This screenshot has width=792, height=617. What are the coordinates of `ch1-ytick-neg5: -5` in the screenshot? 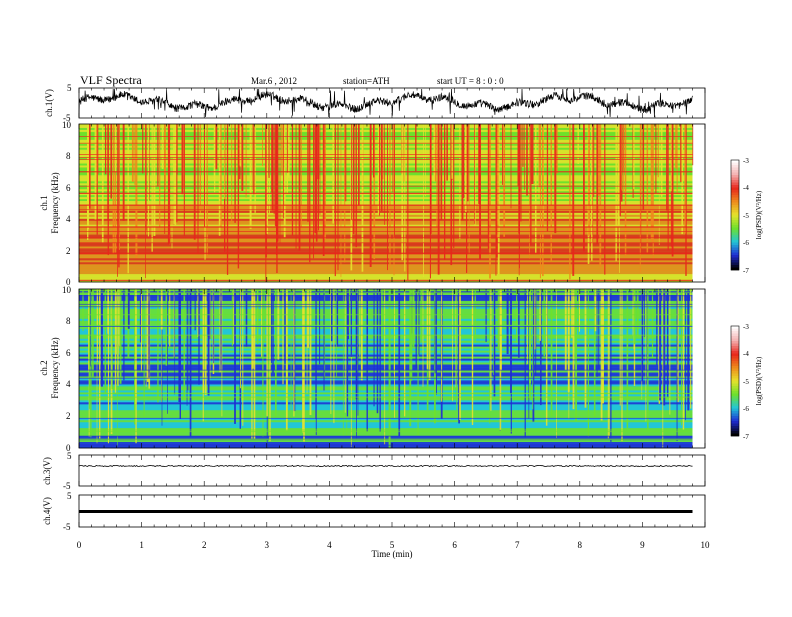 It's located at (67, 118).